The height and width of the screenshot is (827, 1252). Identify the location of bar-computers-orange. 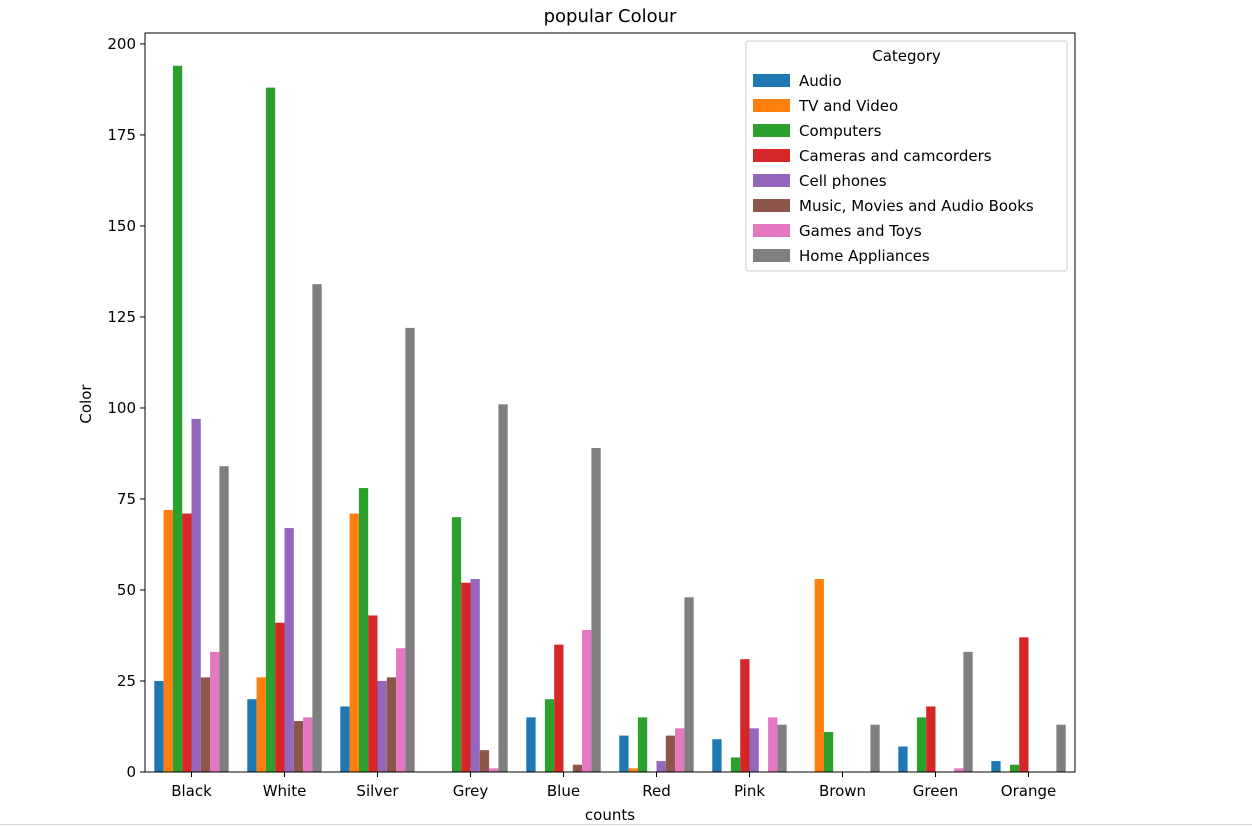
(1014, 768).